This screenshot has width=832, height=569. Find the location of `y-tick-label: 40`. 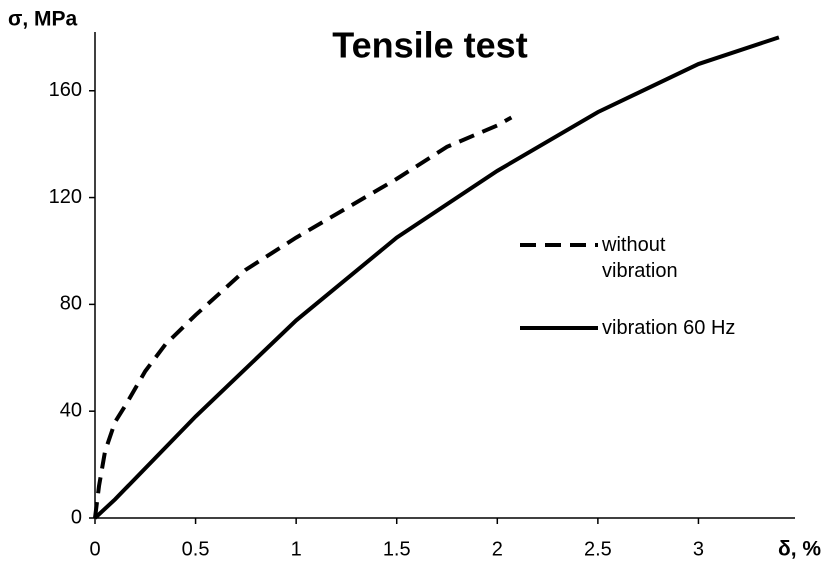

y-tick-label: 40 is located at coordinates (71, 410).